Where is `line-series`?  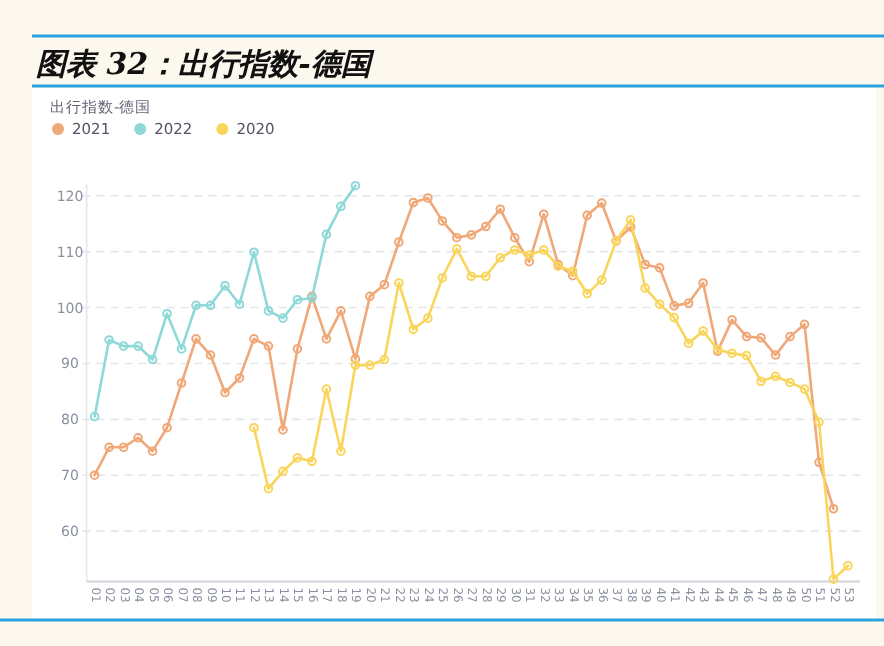 line-series is located at coordinates (225, 301).